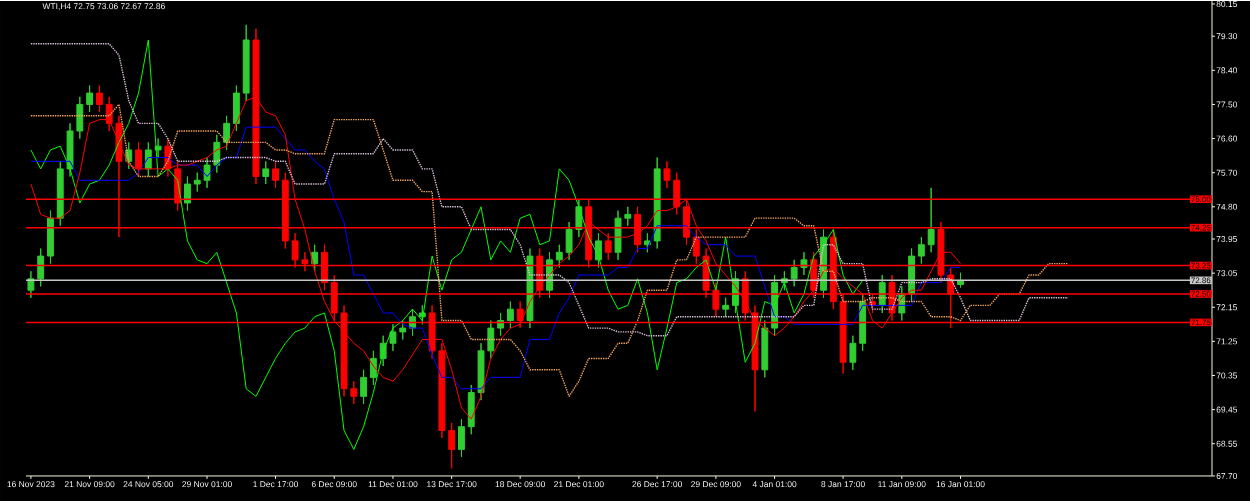 Image resolution: width=1250 pixels, height=501 pixels. I want to click on chart-title: WTI,H4 72.75 73.06 72.67 72.86, so click(103, 7).